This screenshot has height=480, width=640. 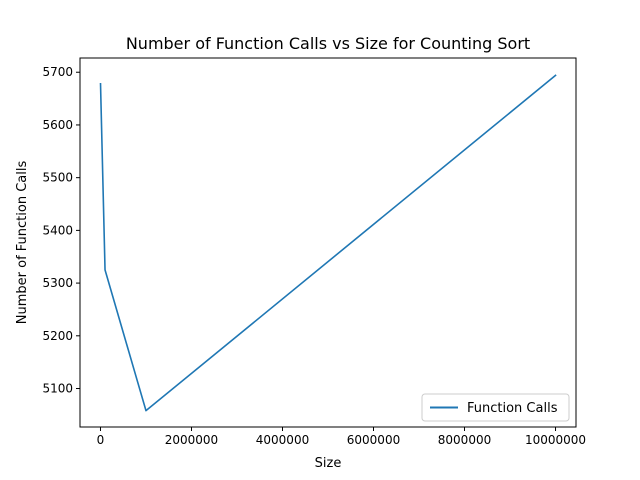 I want to click on y-tick-label: 5300, so click(x=57, y=283).